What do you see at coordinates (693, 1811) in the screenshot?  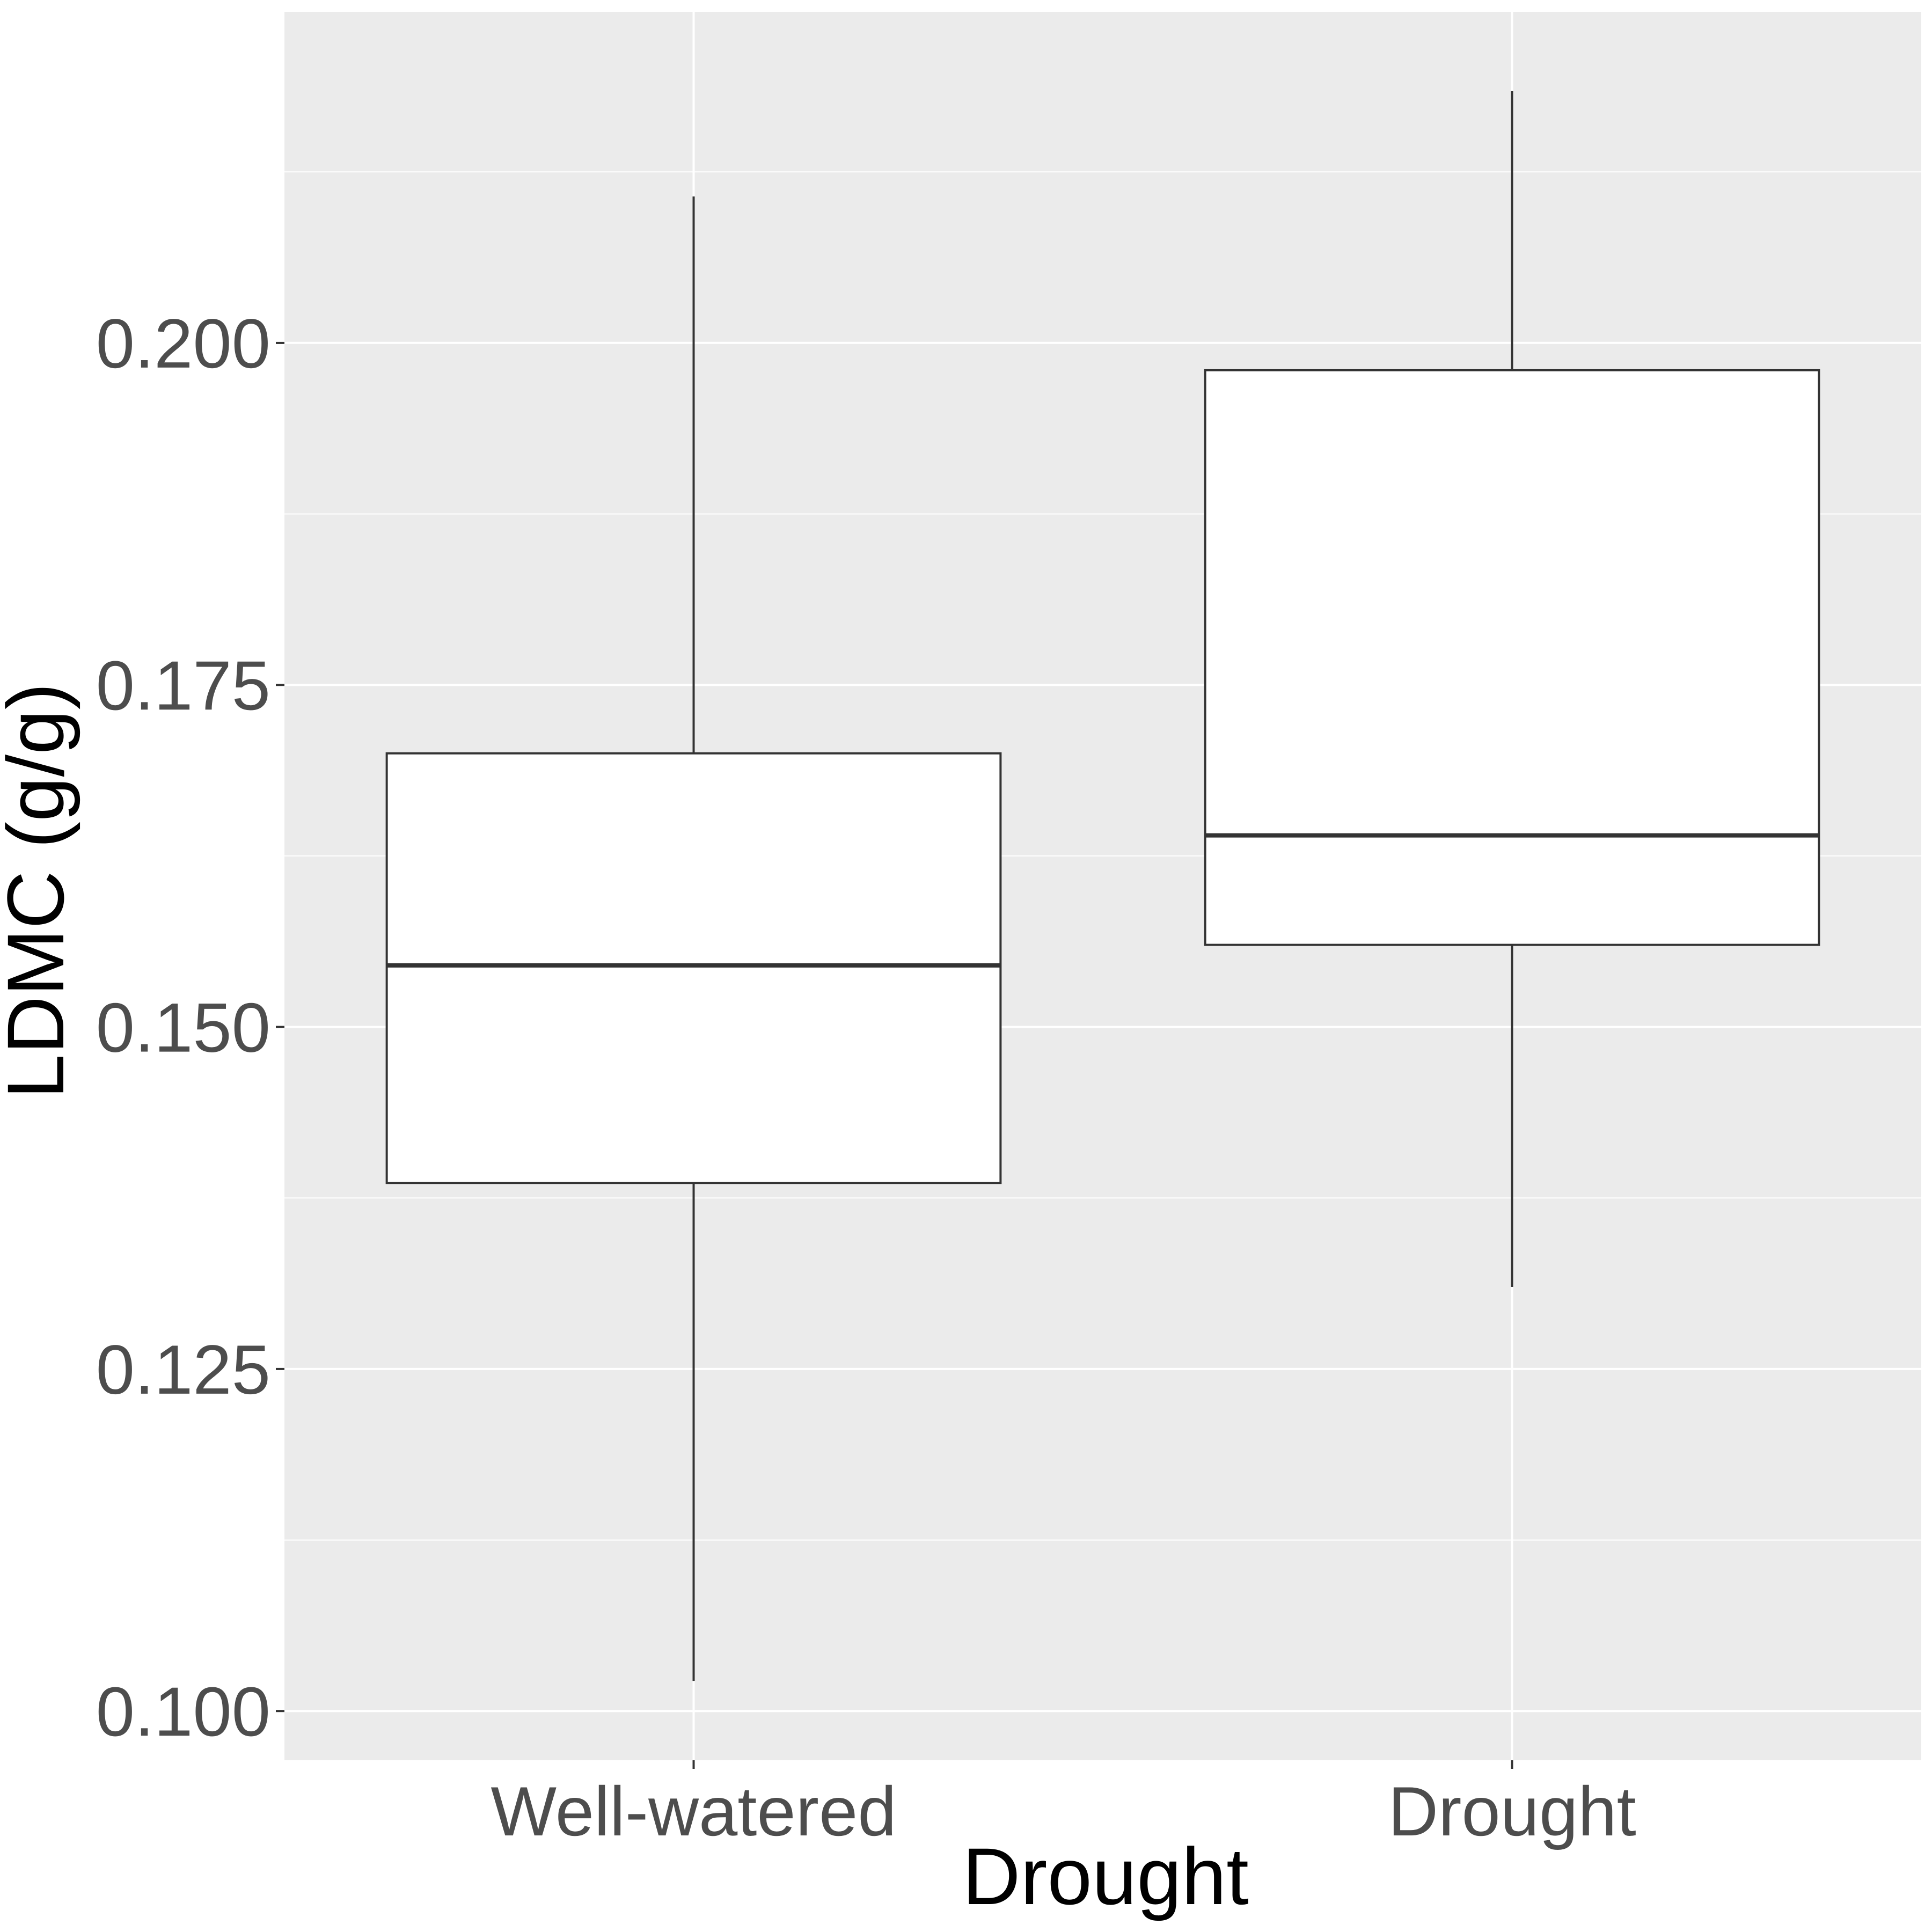 I see `x-tick-label: Well-watered` at bounding box center [693, 1811].